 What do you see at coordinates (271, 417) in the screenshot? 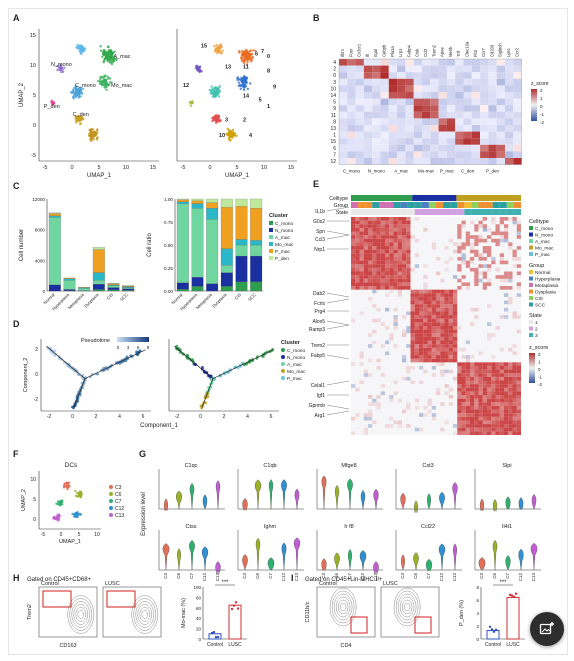
I see `x-tick-label: 6` at bounding box center [271, 417].